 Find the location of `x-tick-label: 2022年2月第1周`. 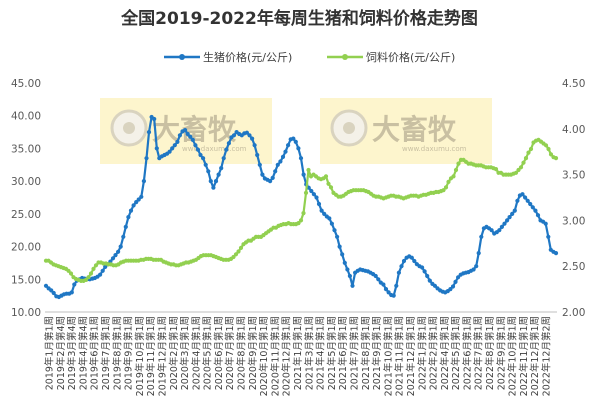

x-tick-label: 2022年2月第1周 is located at coordinates (434, 353).